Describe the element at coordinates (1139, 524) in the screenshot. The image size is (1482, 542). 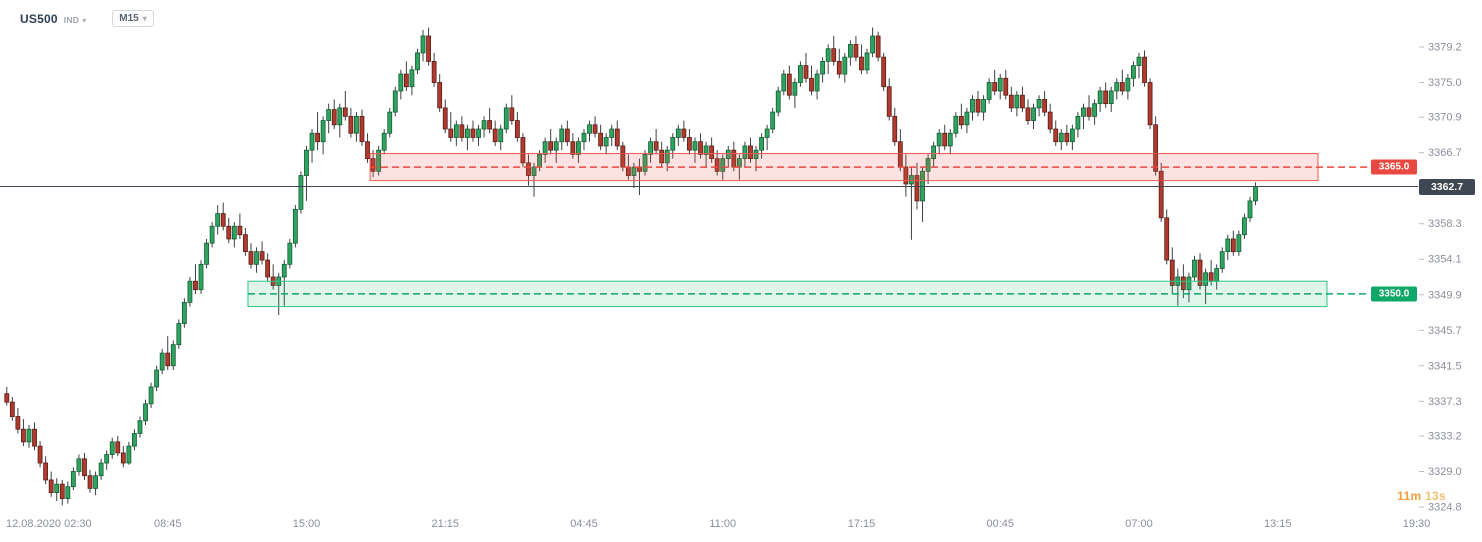
I see `time-axis-label: 07:00` at that location.